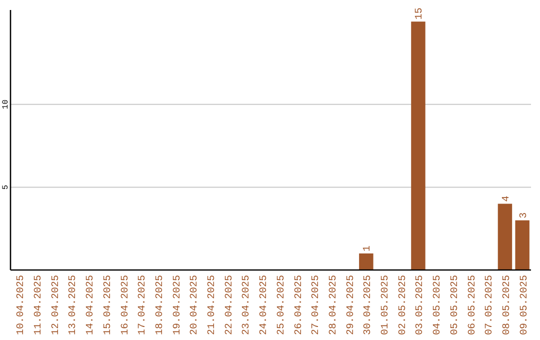  Describe the element at coordinates (351, 305) in the screenshot. I see `x-tick-label: 29.04.2025` at that location.